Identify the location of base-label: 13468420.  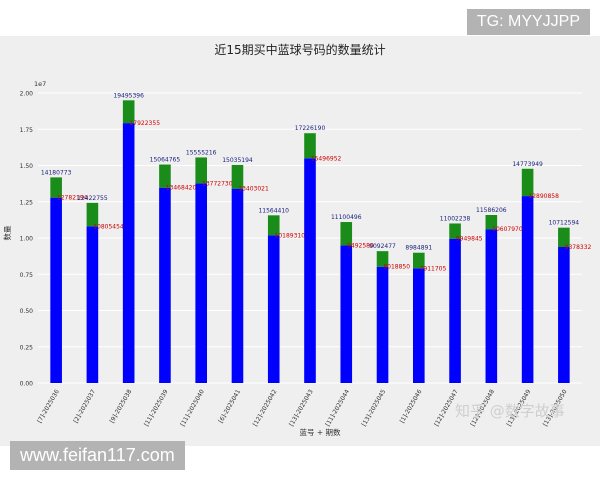
(181, 188).